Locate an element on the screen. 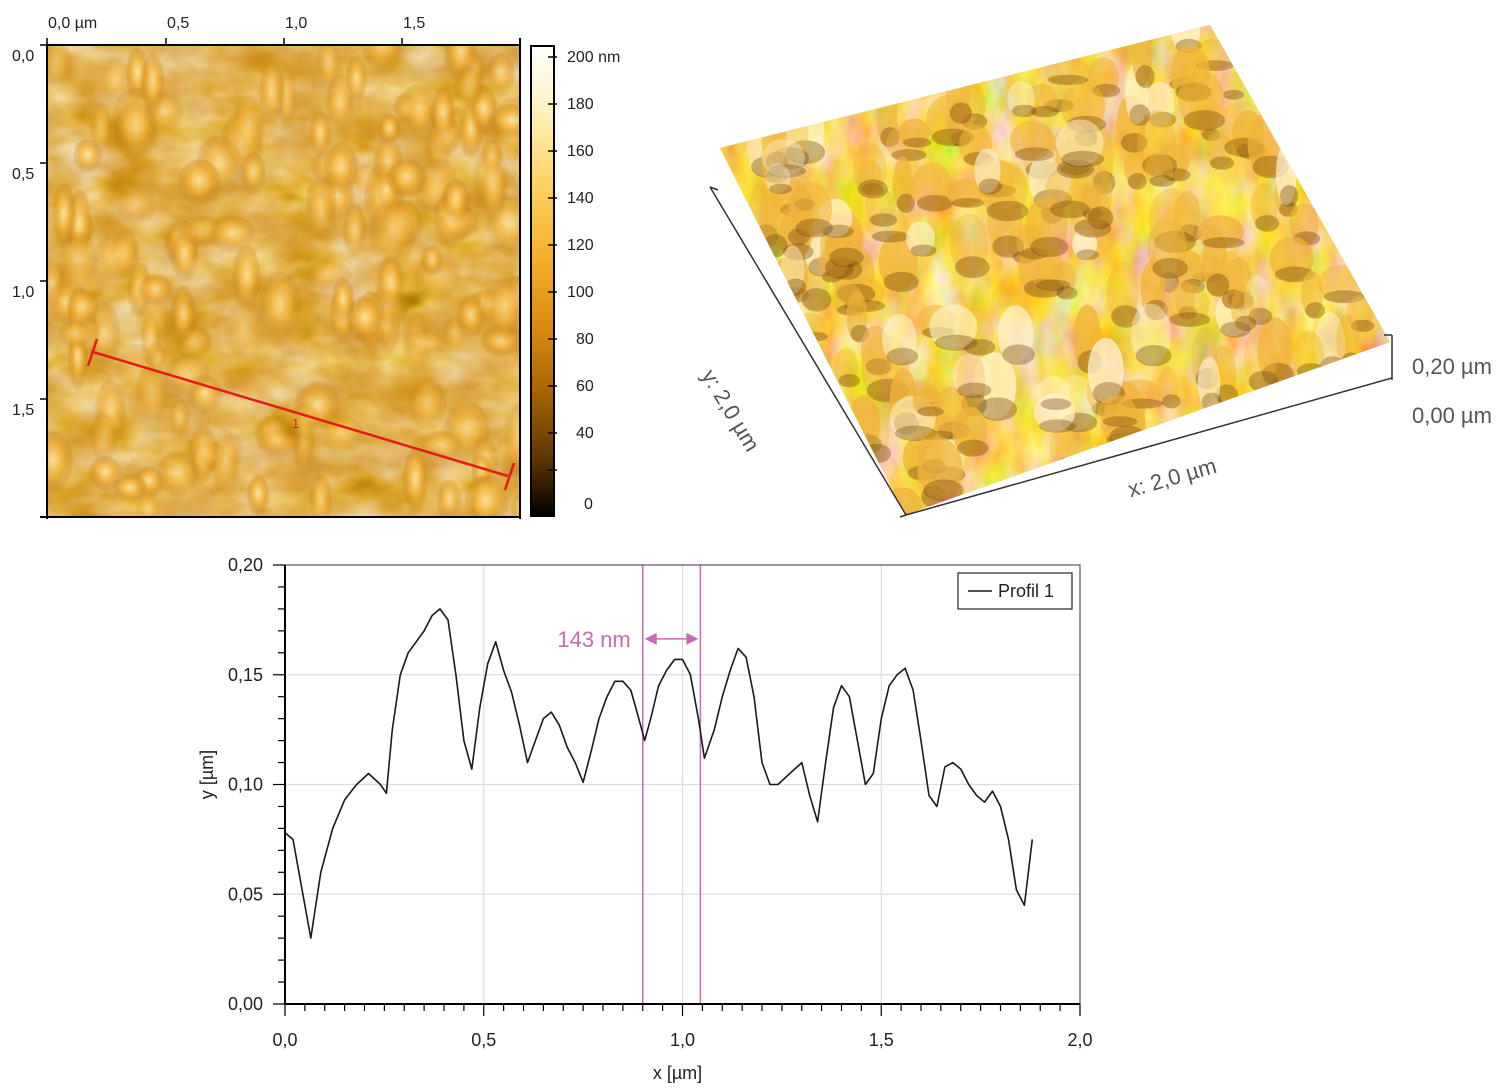 Image resolution: width=1510 pixels, height=1089 pixels. afm-topography-map is located at coordinates (284, 281).